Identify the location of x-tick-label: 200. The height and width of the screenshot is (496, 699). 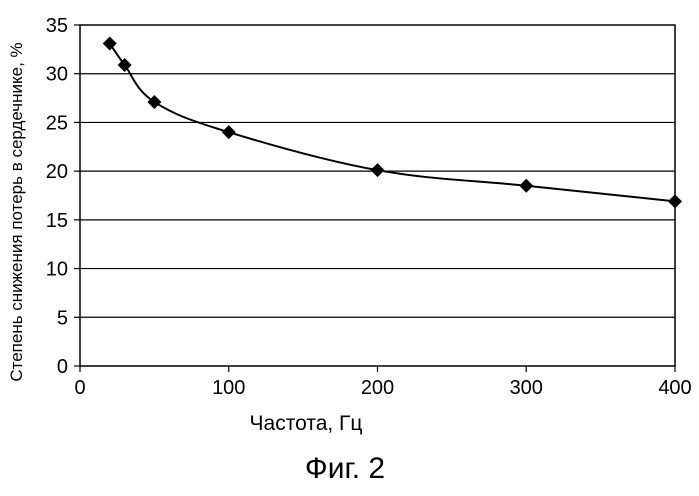
(377, 388).